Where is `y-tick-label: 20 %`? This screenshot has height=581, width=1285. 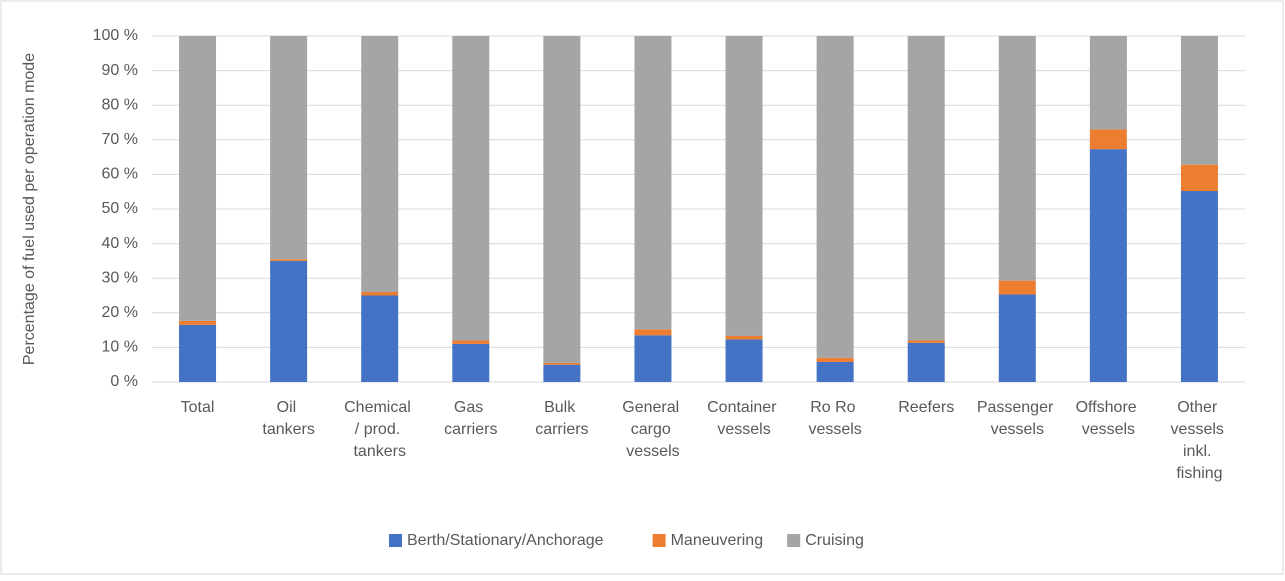
y-tick-label: 20 % is located at coordinates (120, 312).